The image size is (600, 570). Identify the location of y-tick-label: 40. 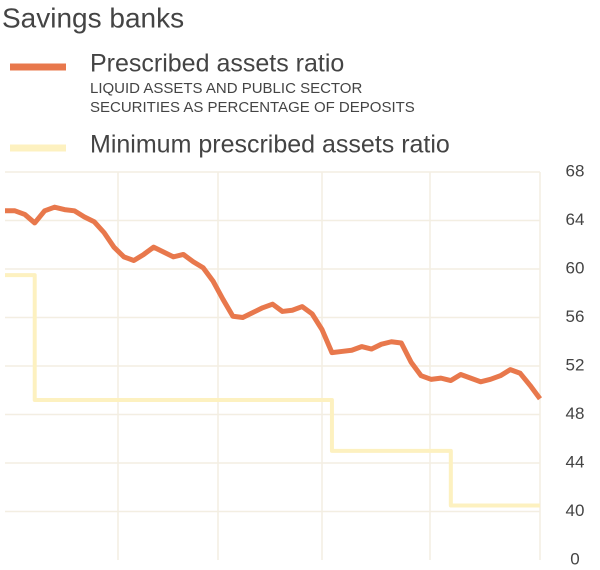
(575, 510).